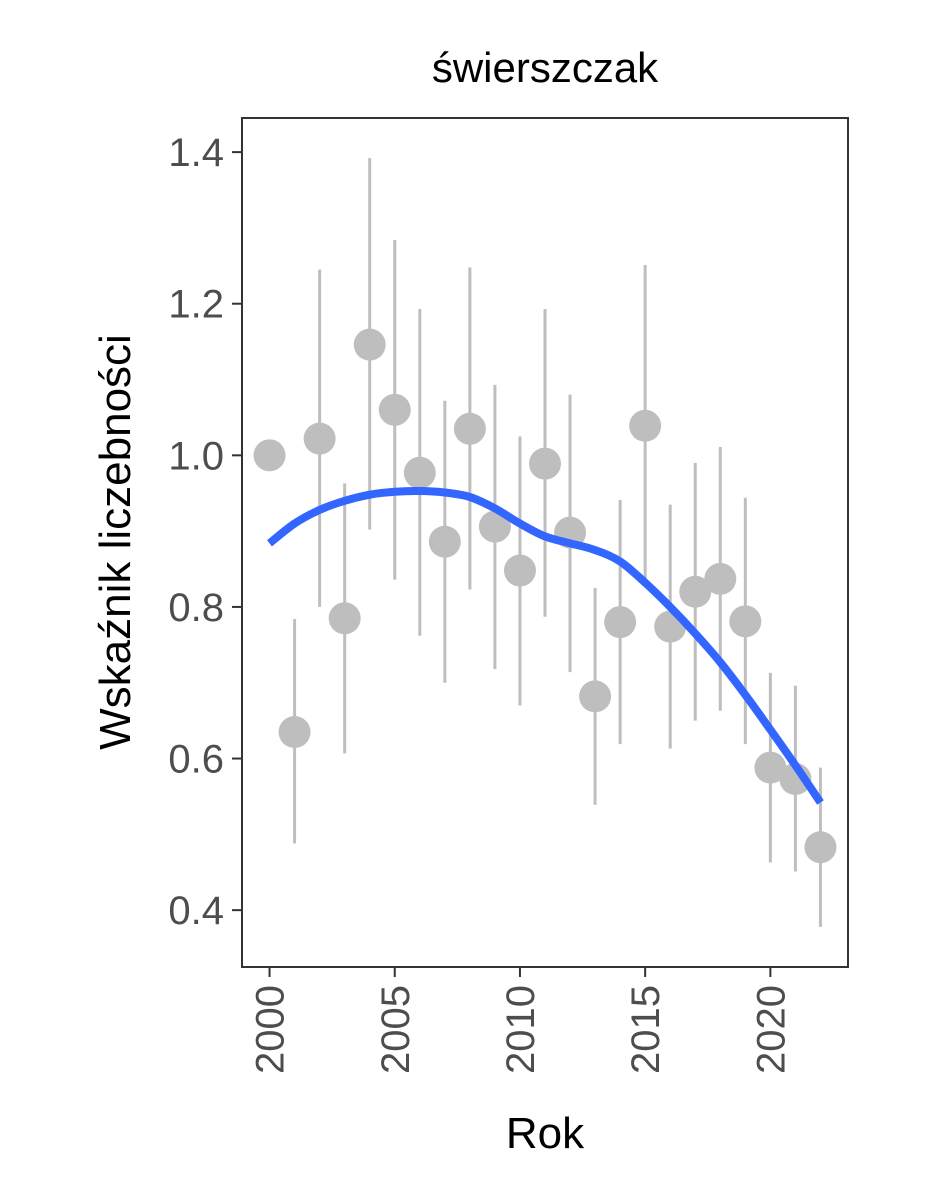 Image resolution: width=944 pixels, height=1186 pixels. Describe the element at coordinates (394, 409) in the screenshot. I see `data-point-2005` at that location.